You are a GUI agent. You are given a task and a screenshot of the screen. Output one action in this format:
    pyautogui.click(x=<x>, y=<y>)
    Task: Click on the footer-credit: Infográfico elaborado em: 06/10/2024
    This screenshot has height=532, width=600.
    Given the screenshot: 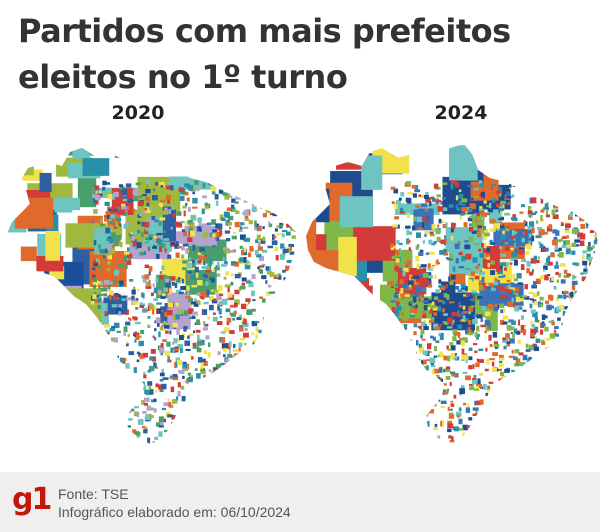 What is the action you would take?
    pyautogui.click(x=174, y=512)
    